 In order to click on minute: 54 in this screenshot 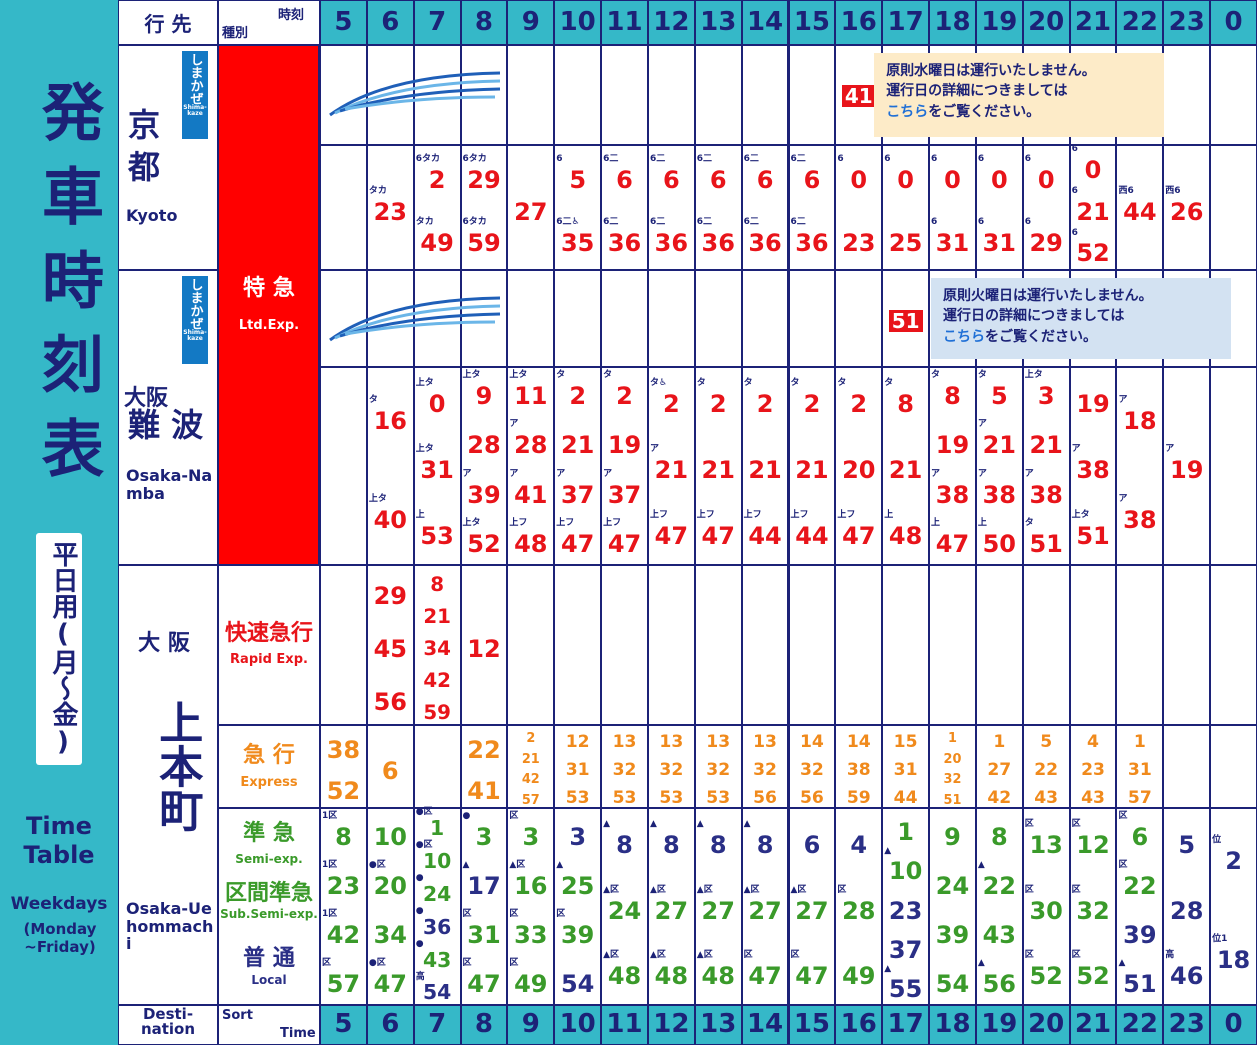, I will do `click(577, 984)`.